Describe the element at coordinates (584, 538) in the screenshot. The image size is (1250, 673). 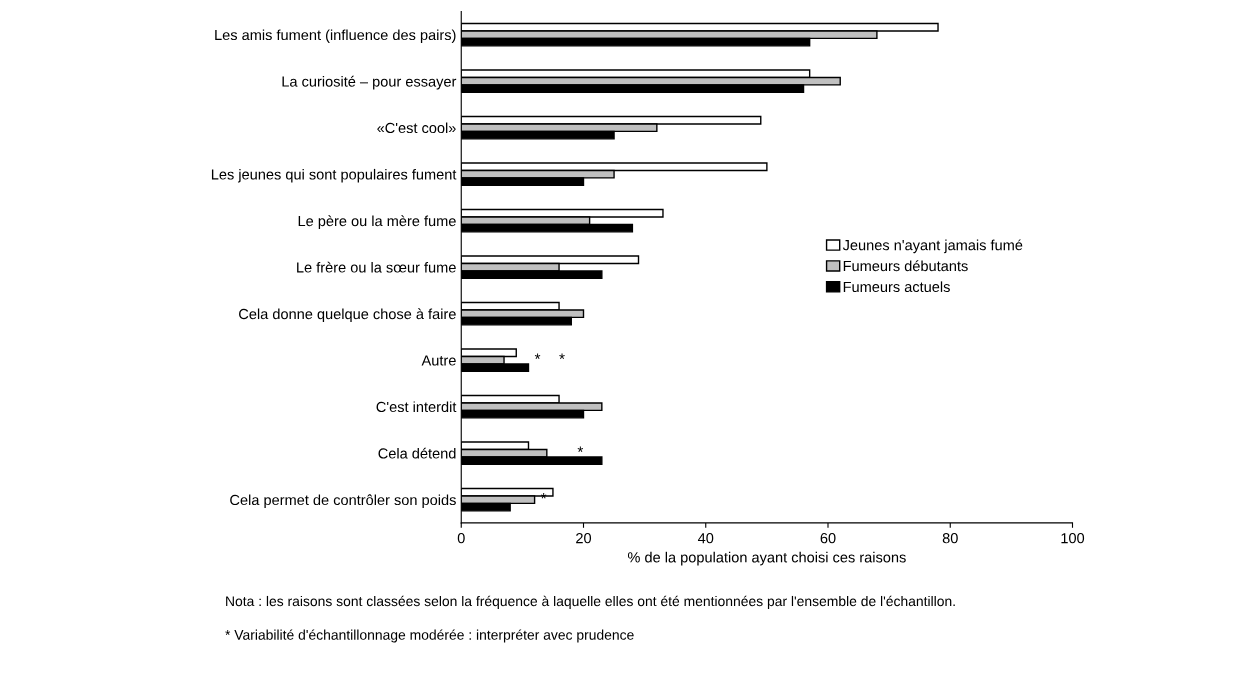
I see `x-tick-label: 20` at that location.